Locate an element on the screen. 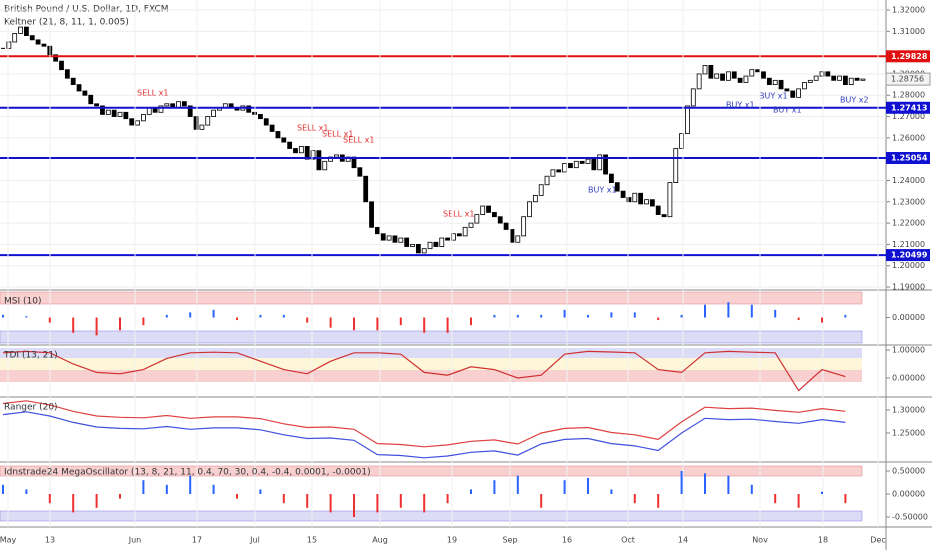 This screenshot has height=550, width=932. chart-title: British Pound / U.S. Dollar, 1D, FXCM is located at coordinates (86, 10).